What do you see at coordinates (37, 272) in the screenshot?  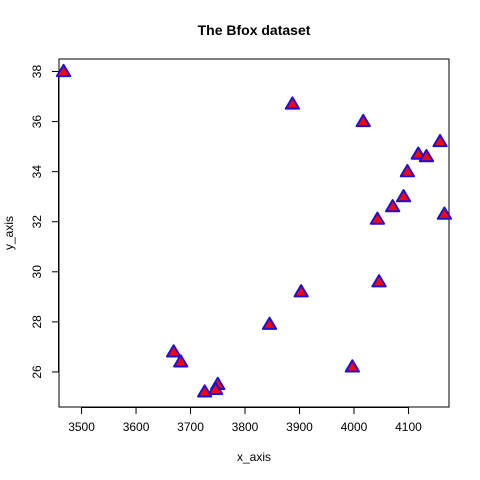 I see `y-tick-label: 30` at bounding box center [37, 272].